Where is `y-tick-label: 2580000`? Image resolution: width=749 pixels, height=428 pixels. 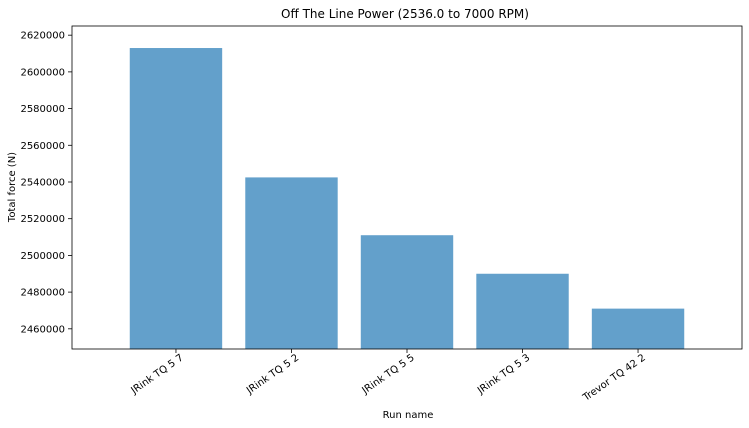 y-tick-label: 2580000 is located at coordinates (42, 109).